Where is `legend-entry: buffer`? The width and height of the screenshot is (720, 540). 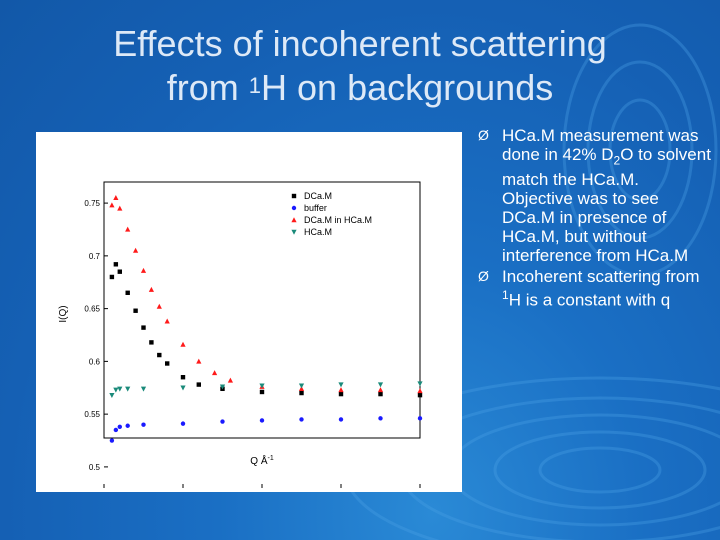
legend-entry: buffer is located at coordinates (315, 208).